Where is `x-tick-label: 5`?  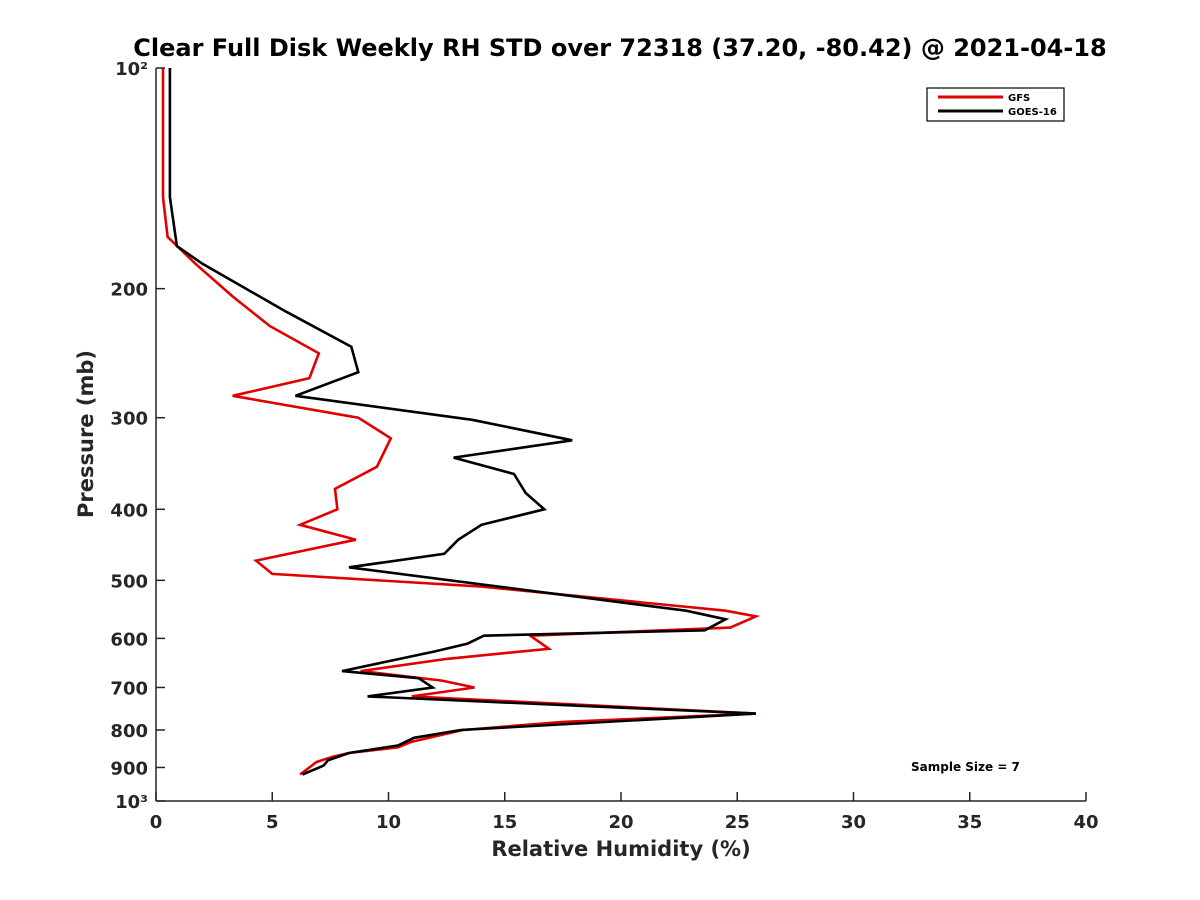 x-tick-label: 5 is located at coordinates (272, 822).